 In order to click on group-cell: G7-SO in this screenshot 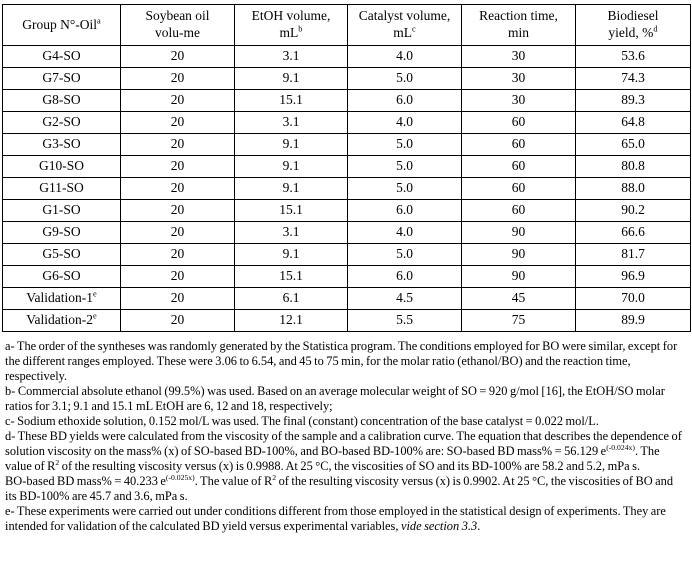, I will do `click(61, 78)`.